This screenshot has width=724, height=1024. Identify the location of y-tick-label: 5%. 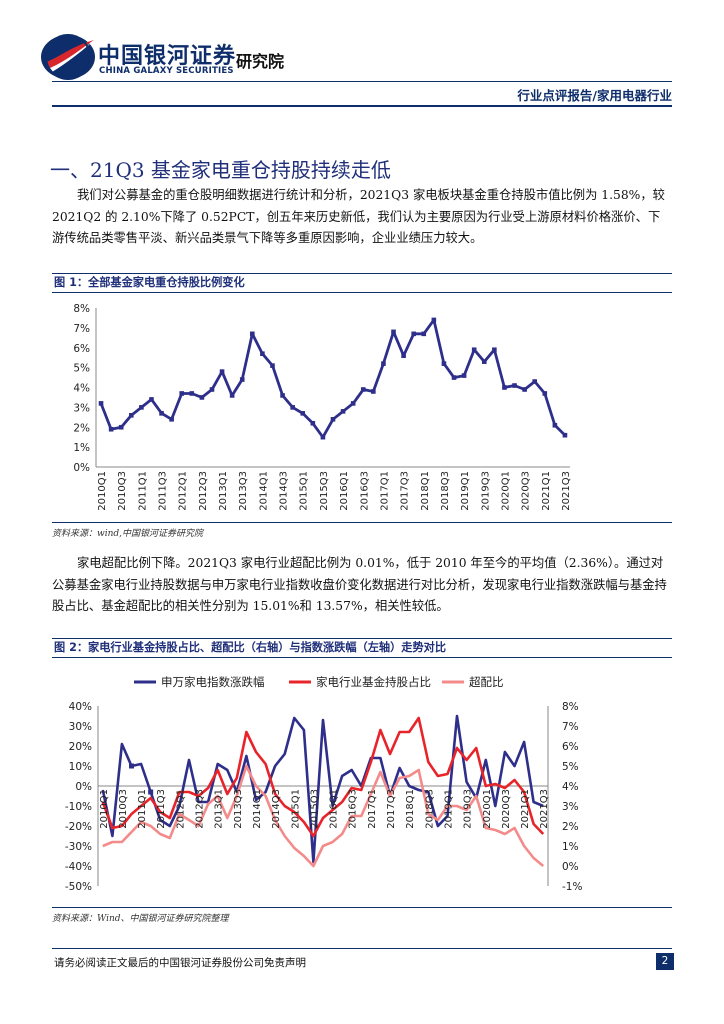
(81, 369).